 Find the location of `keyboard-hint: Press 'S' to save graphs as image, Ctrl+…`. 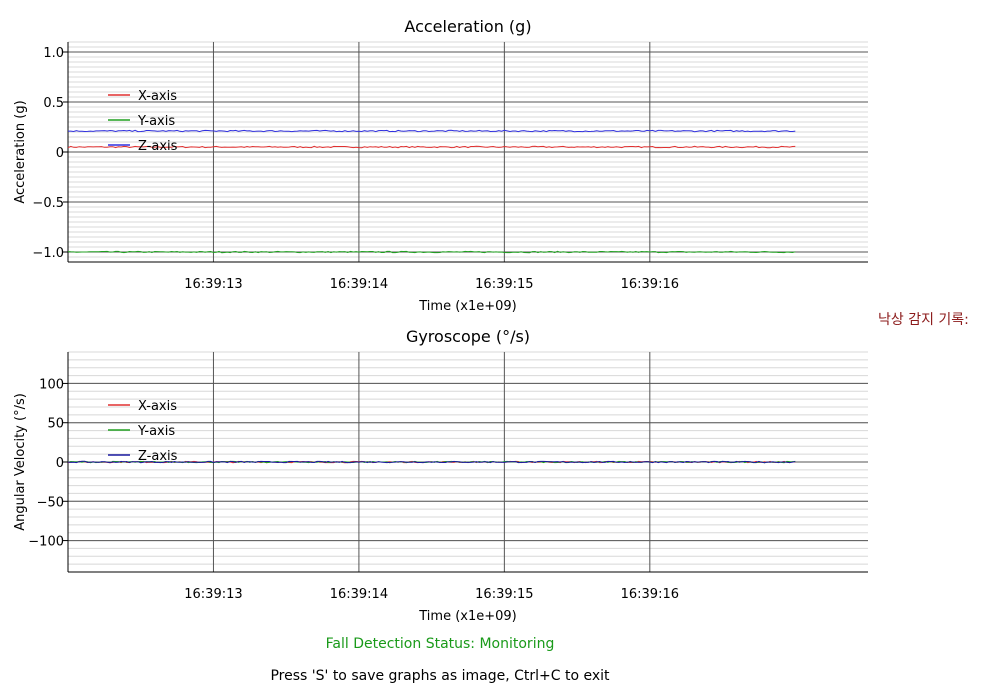

keyboard-hint: Press 'S' to save graphs as image, Ctrl+… is located at coordinates (440, 676).